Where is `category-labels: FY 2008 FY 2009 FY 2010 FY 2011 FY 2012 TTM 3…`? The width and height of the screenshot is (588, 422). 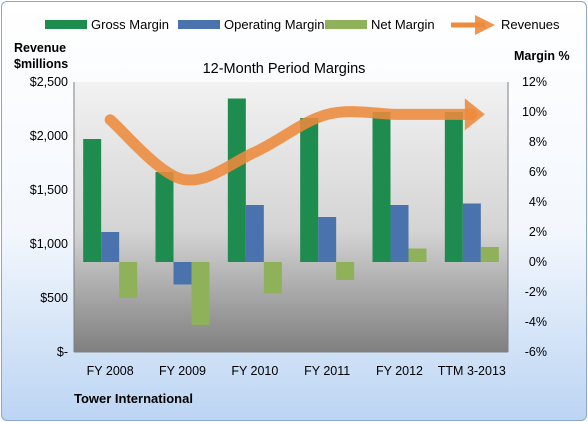
category-labels: FY 2008 FY 2009 FY 2010 FY 2011 FY 2012 TTM 3… is located at coordinates (296, 371).